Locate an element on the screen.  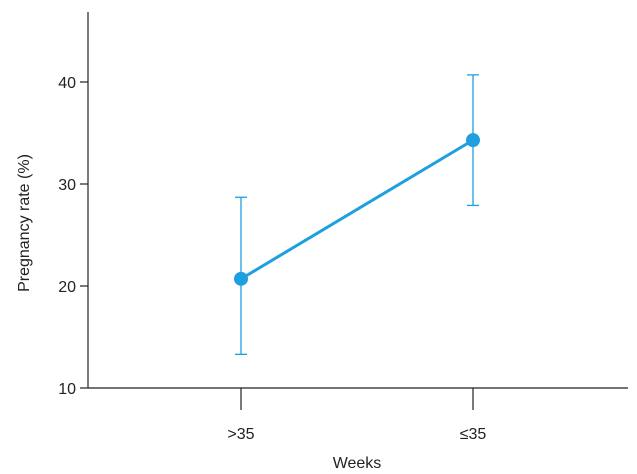
y-tick-label: 30 is located at coordinates (67, 185).